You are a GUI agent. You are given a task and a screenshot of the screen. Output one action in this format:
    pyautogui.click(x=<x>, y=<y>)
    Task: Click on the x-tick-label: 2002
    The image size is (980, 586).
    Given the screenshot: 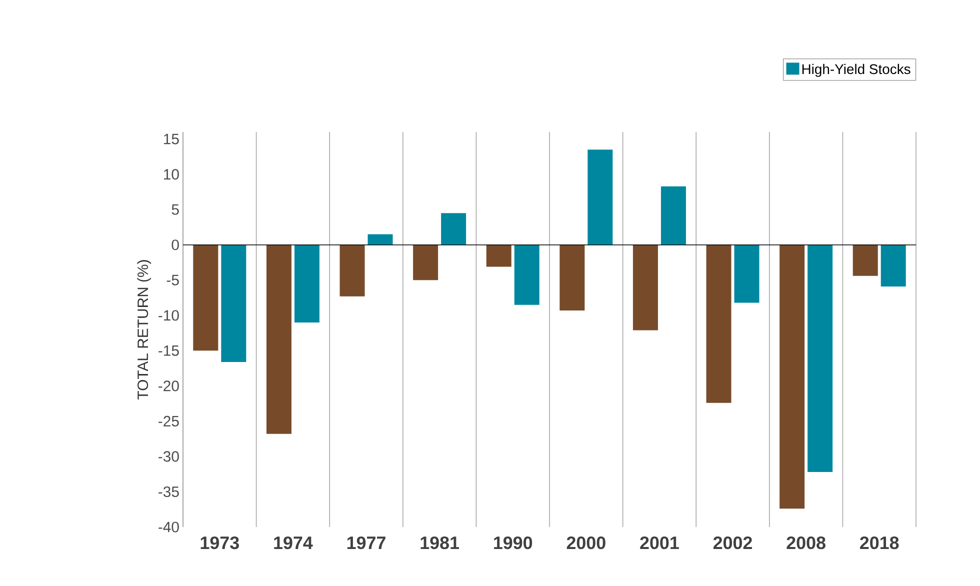 What is the action you would take?
    pyautogui.click(x=732, y=543)
    